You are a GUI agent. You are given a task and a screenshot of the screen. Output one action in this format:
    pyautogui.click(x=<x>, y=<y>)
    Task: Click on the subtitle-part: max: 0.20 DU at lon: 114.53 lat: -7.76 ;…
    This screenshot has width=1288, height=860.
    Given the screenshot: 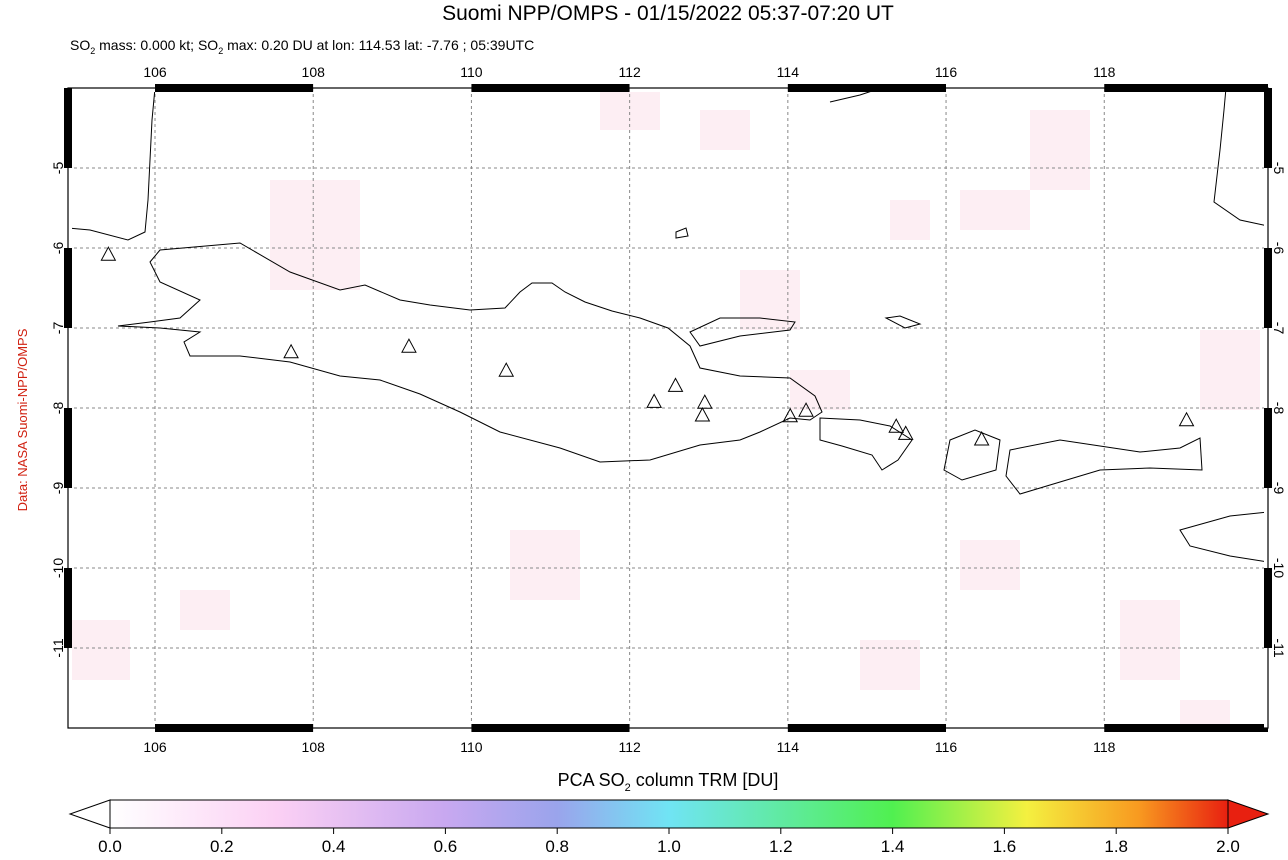 What is the action you would take?
    pyautogui.click(x=378, y=45)
    